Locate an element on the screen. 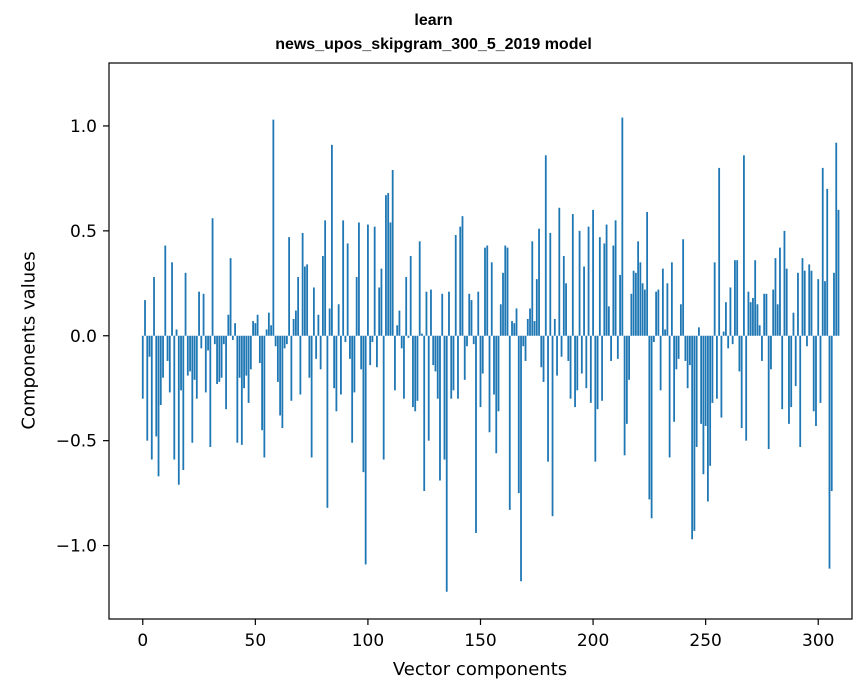  chart-subtitle: news_upos_skipgram_300_5_2019 model is located at coordinates (433, 44).